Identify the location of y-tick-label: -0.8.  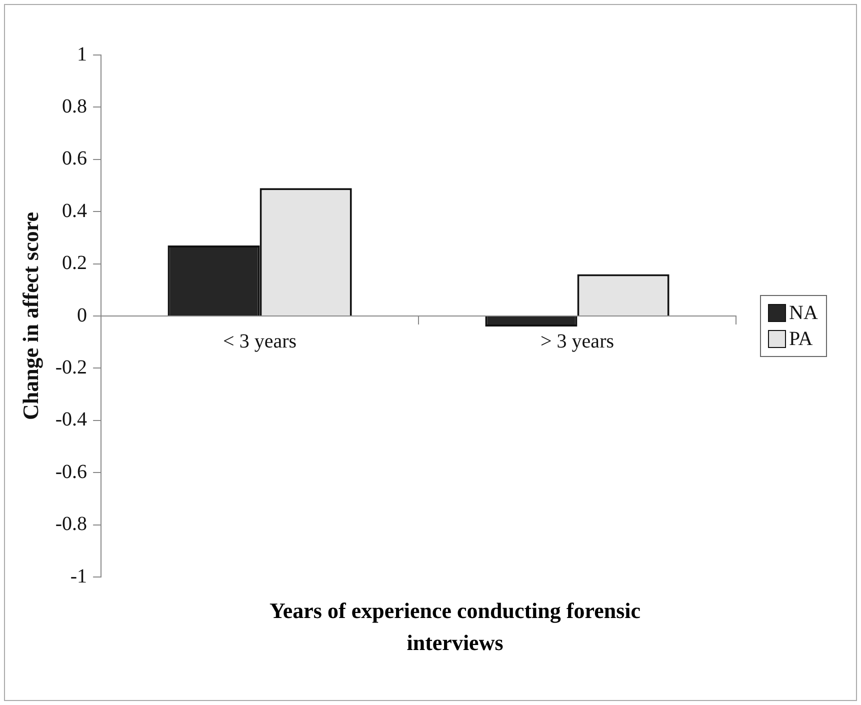
(71, 524).